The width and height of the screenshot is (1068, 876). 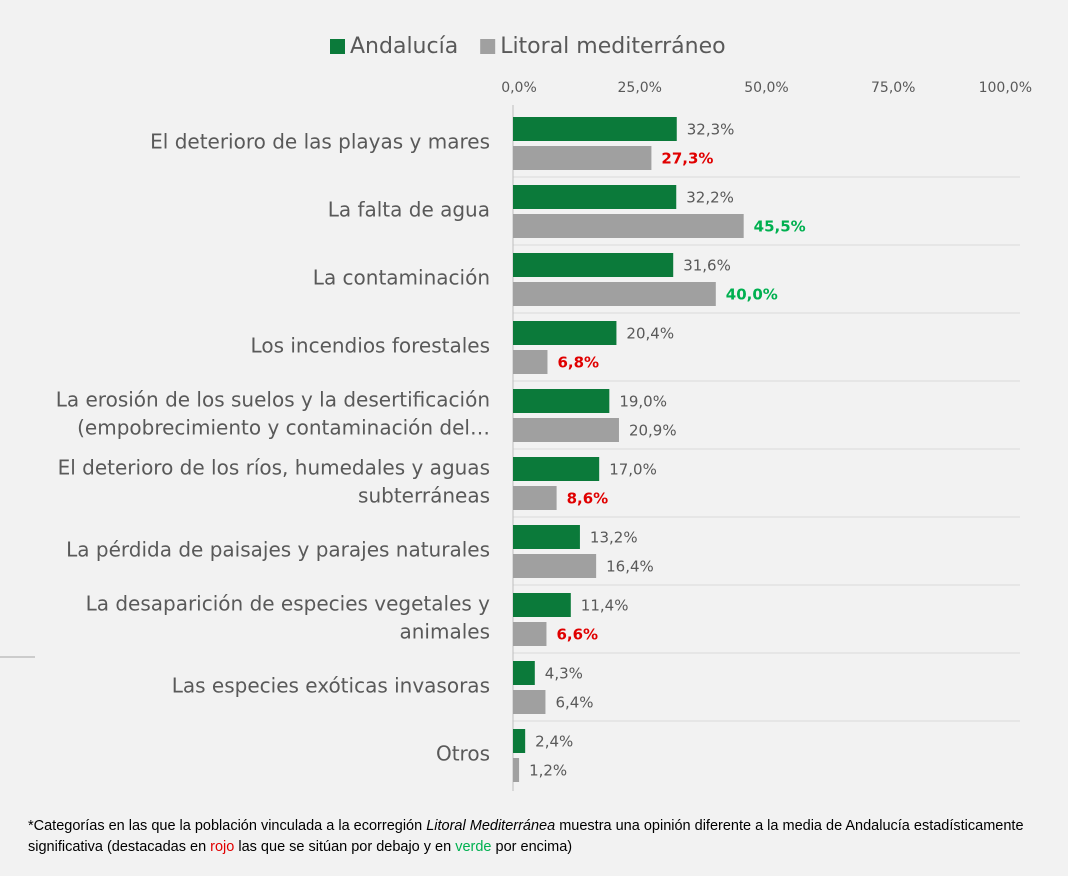 What do you see at coordinates (1005, 88) in the screenshot?
I see `x-tick-label: 100,0%` at bounding box center [1005, 88].